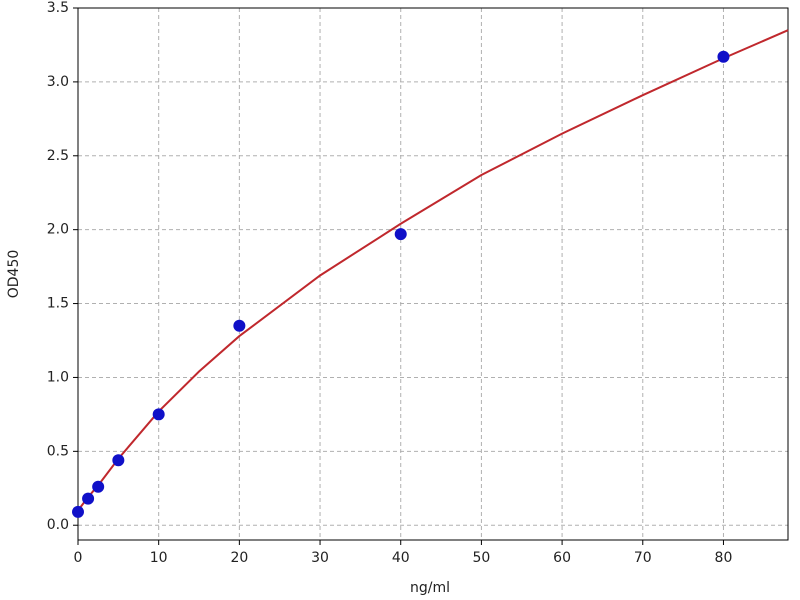 This screenshot has height=600, width=800. What do you see at coordinates (78, 558) in the screenshot?
I see `x-tick-label: 0` at bounding box center [78, 558].